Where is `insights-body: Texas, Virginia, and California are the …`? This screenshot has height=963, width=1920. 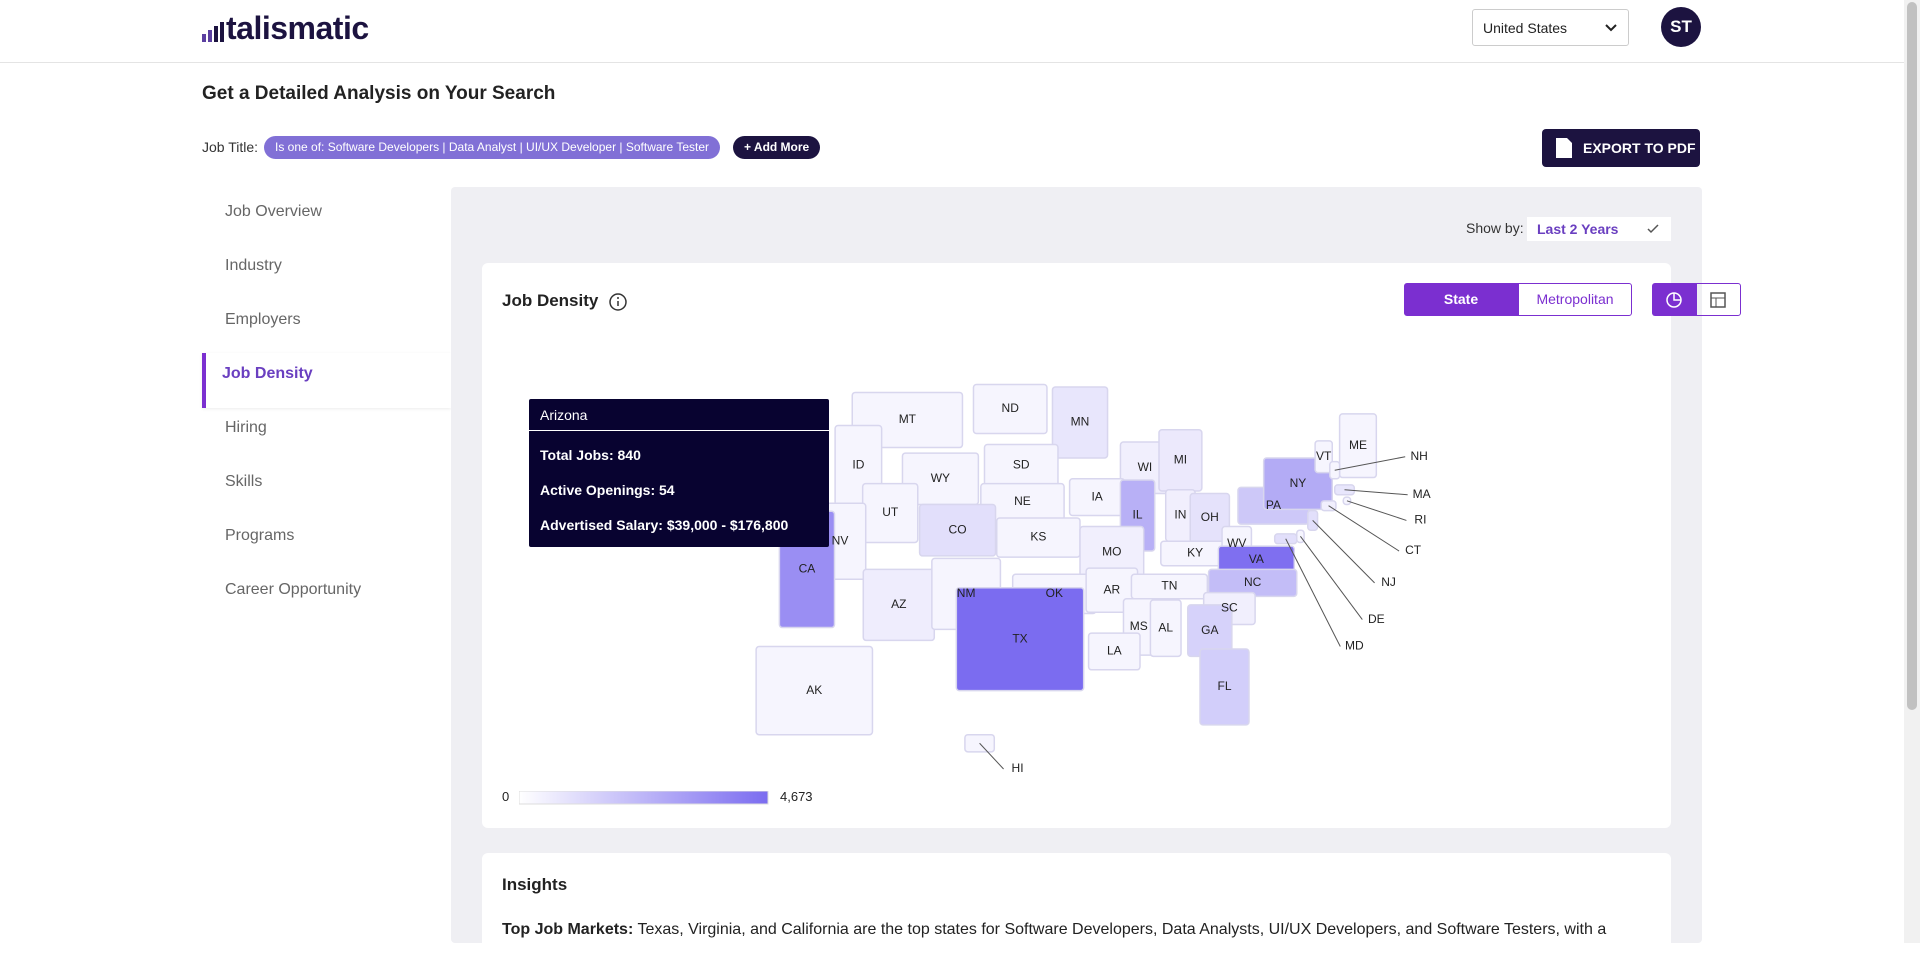
insights-body: Texas, Virginia, and California are the … is located at coordinates (1122, 929).